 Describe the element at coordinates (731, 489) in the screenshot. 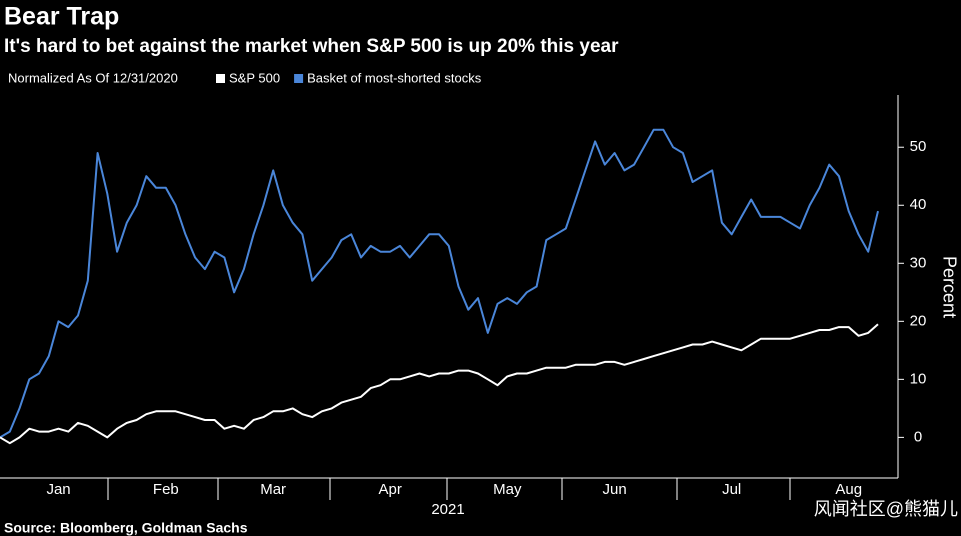

I see `x-tick-label: Jul` at that location.